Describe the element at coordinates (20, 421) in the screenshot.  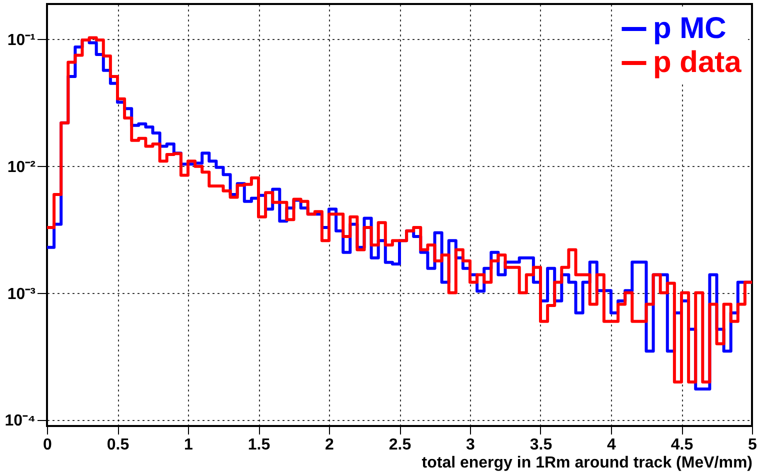
I see `y-tick-label: 10⁻⁴` at that location.